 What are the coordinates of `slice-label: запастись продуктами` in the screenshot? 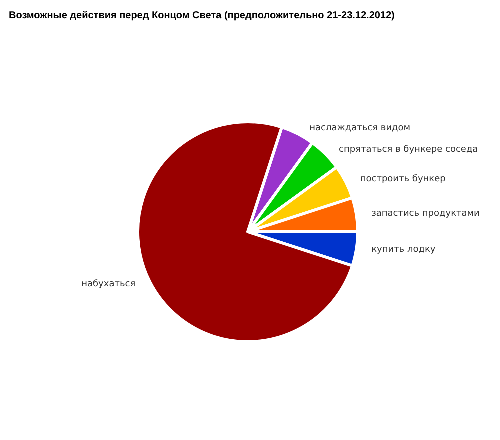 It's located at (426, 213).